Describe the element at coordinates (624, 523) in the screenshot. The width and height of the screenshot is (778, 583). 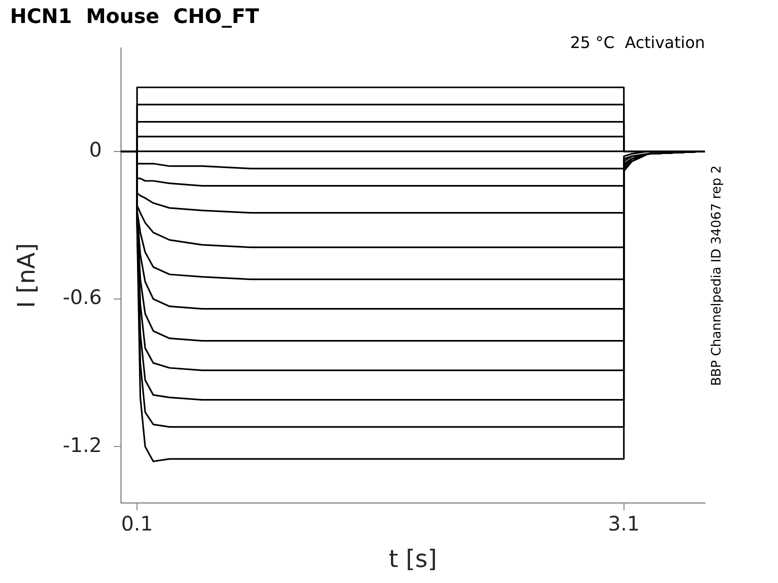
I see `x-tick-label: 3.1` at that location.